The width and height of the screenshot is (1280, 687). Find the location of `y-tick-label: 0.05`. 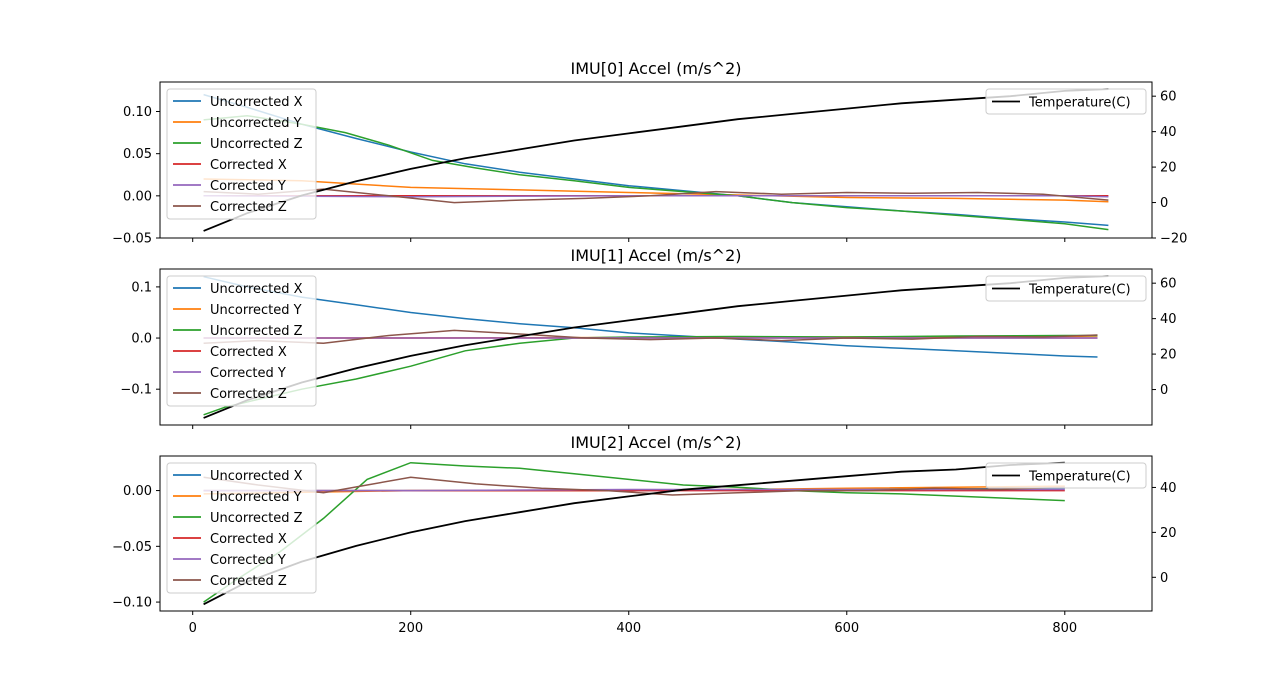

y-tick-label: 0.05 is located at coordinates (137, 154).